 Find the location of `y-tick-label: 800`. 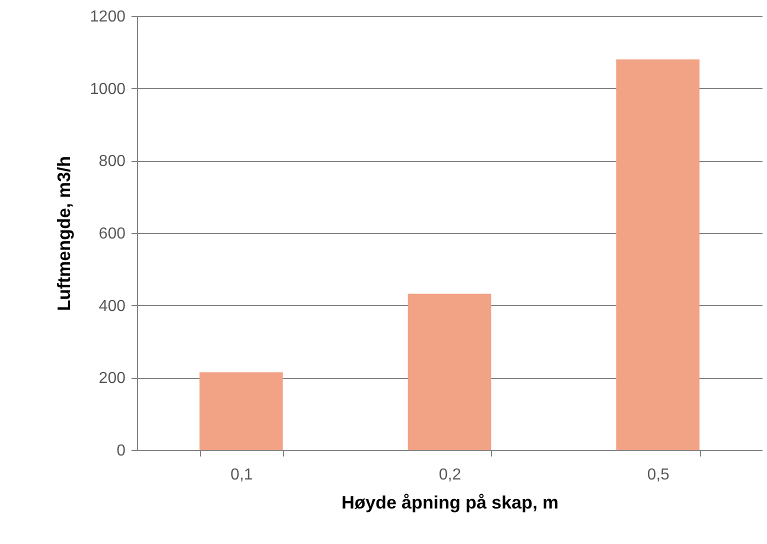

y-tick-label: 800 is located at coordinates (112, 161).